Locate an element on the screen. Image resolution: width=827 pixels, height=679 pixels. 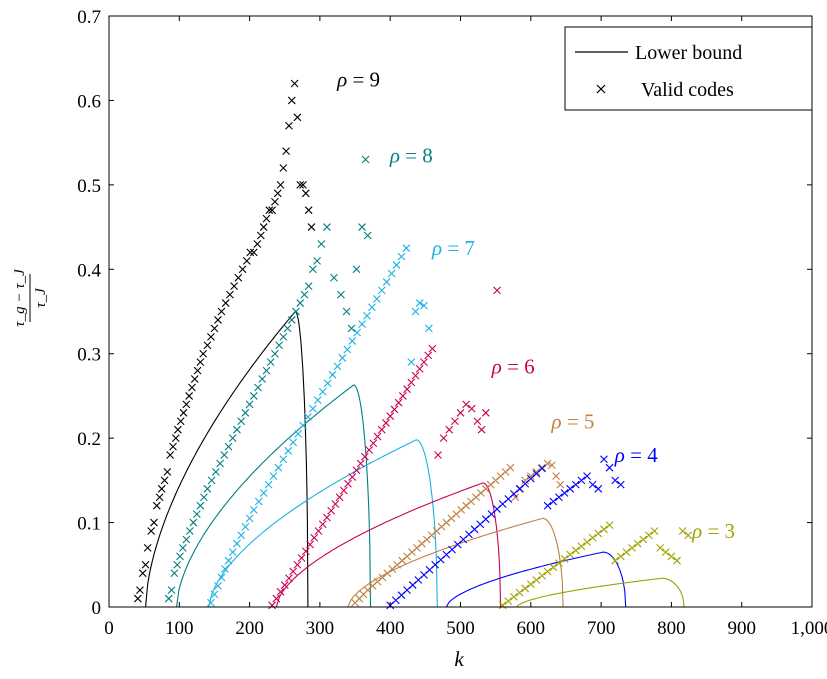
series-label-symbol: ρ is located at coordinates (496, 366).